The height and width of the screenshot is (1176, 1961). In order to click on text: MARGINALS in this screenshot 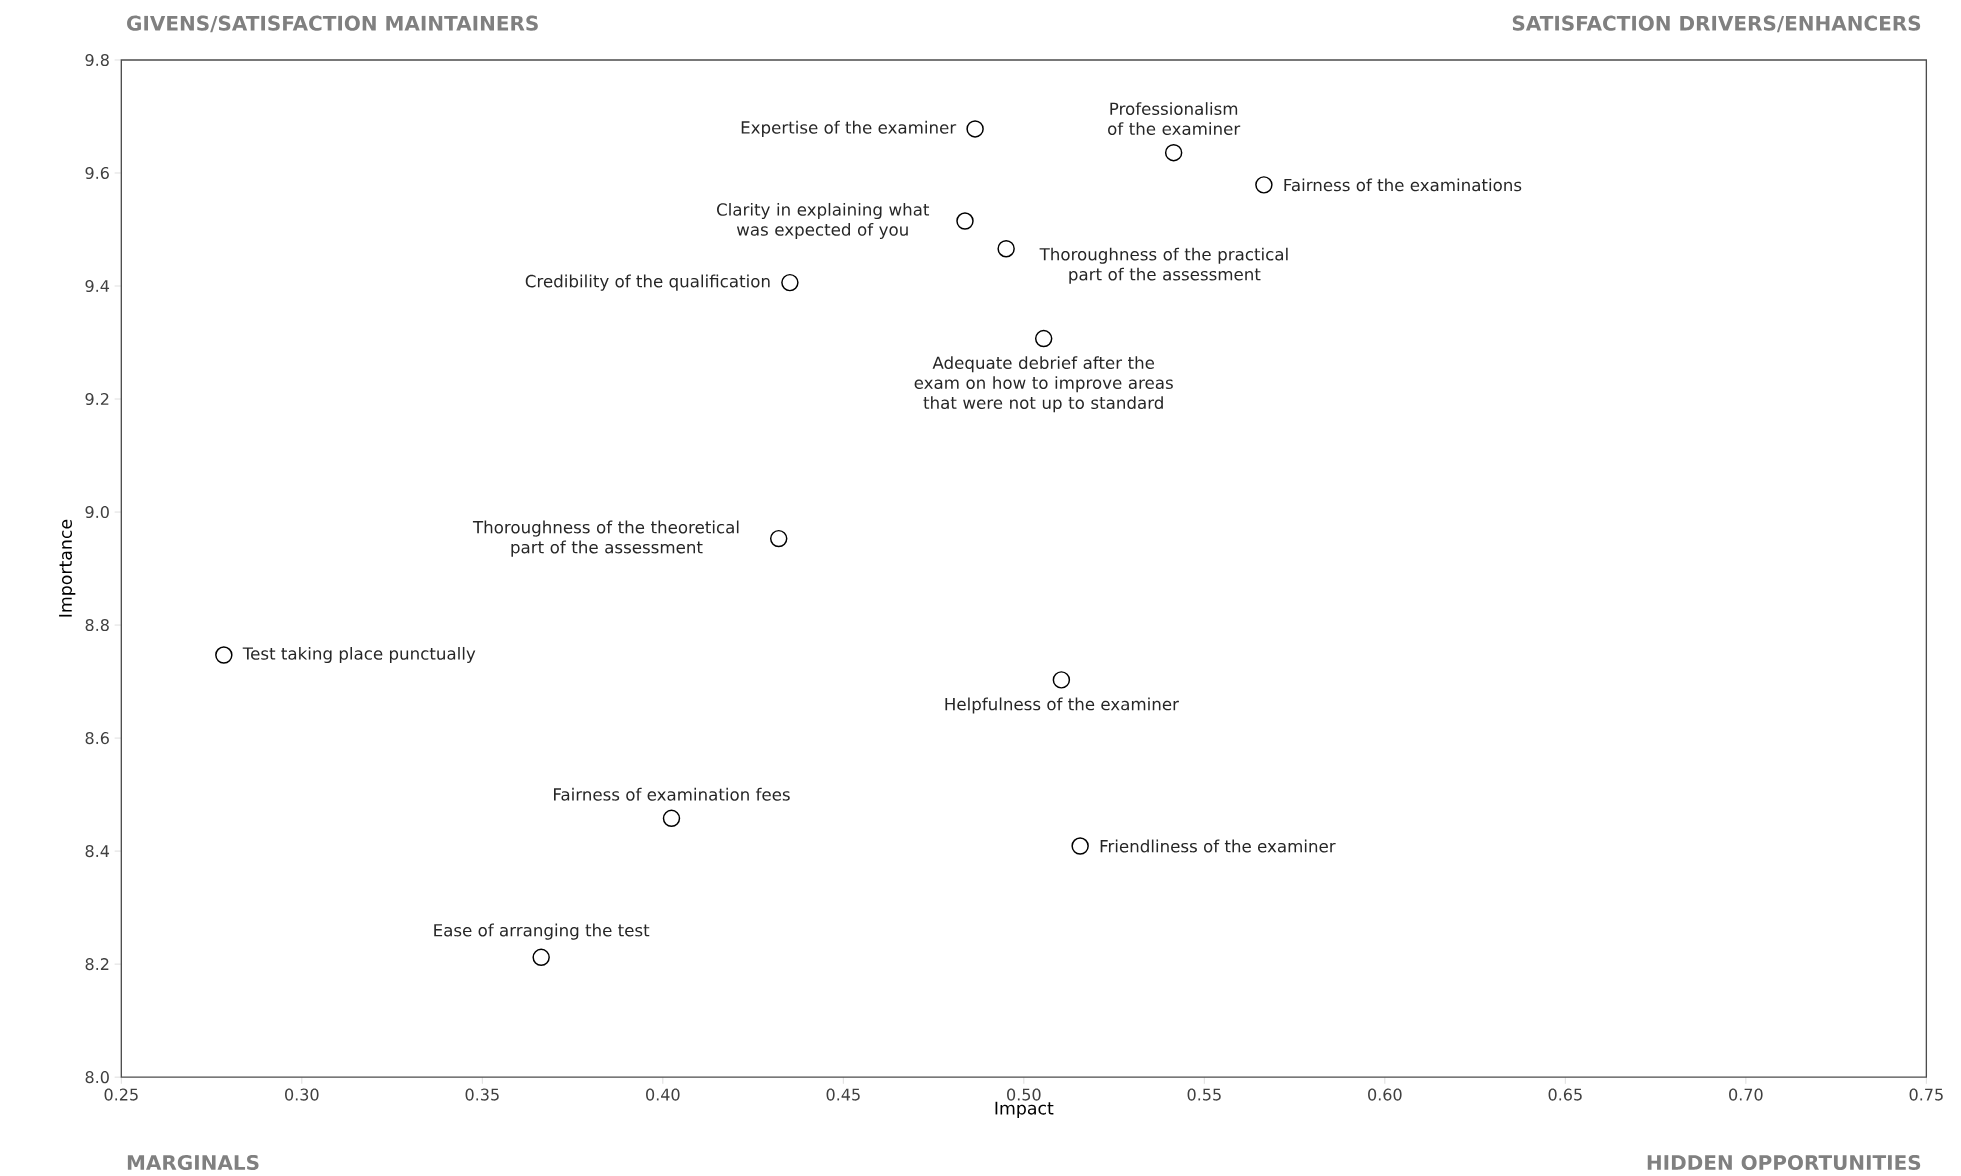, I will do `click(193, 1162)`.